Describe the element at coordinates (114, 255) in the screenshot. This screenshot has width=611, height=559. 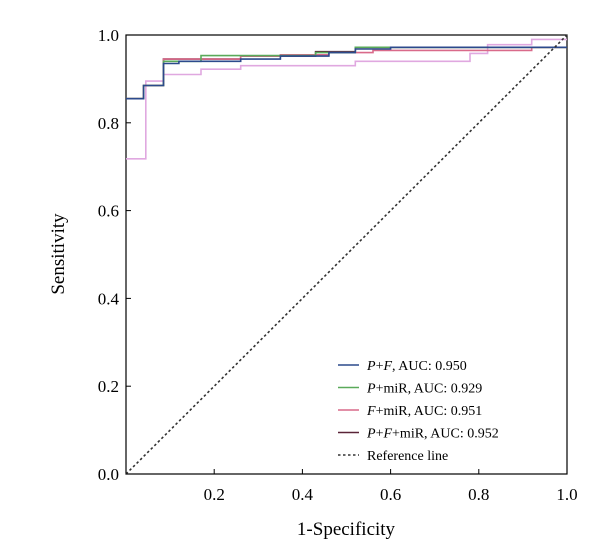
I see `y-axis: 0.0 0.2 0.4 0.6 0.8 1.0` at that location.